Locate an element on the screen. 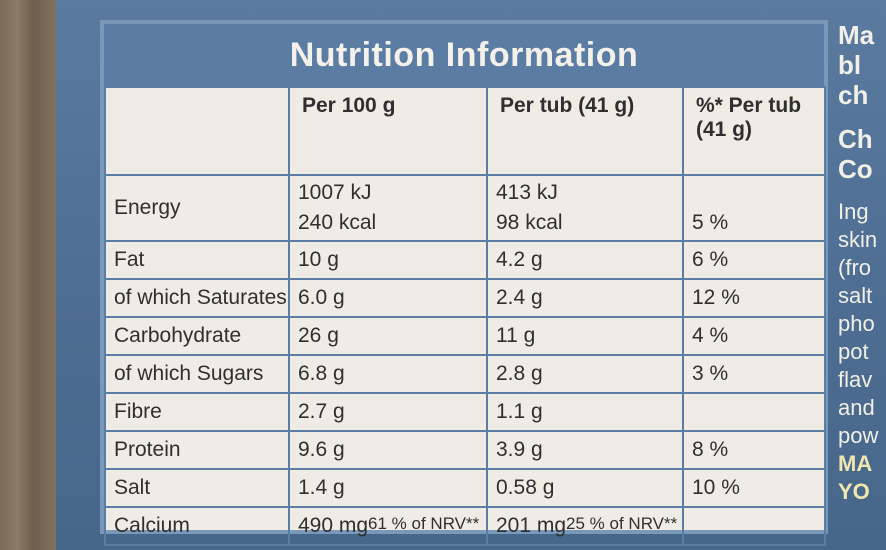 This screenshot has width=886, height=550. table-row: of which Sugars 6.8 g 2.8 g 3 % is located at coordinates (465, 374).